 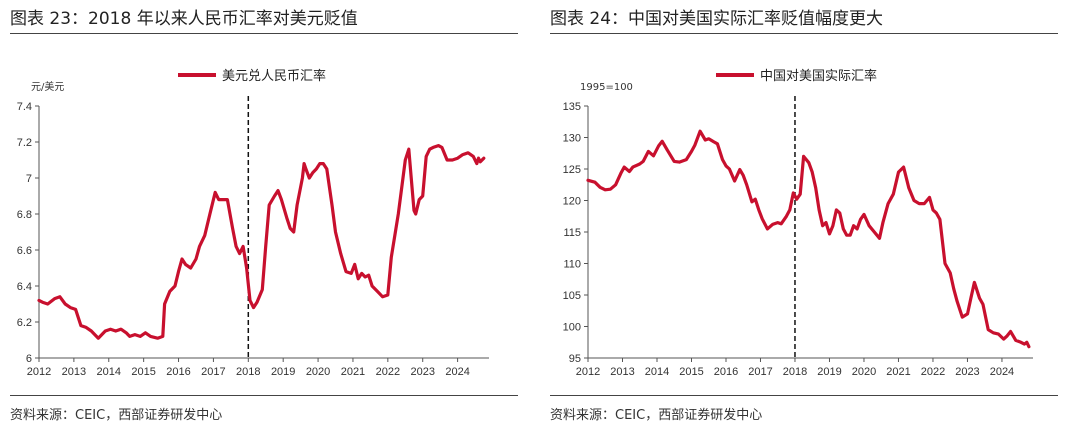 I want to click on y-tick-label: 6.2, so click(x=24, y=323).